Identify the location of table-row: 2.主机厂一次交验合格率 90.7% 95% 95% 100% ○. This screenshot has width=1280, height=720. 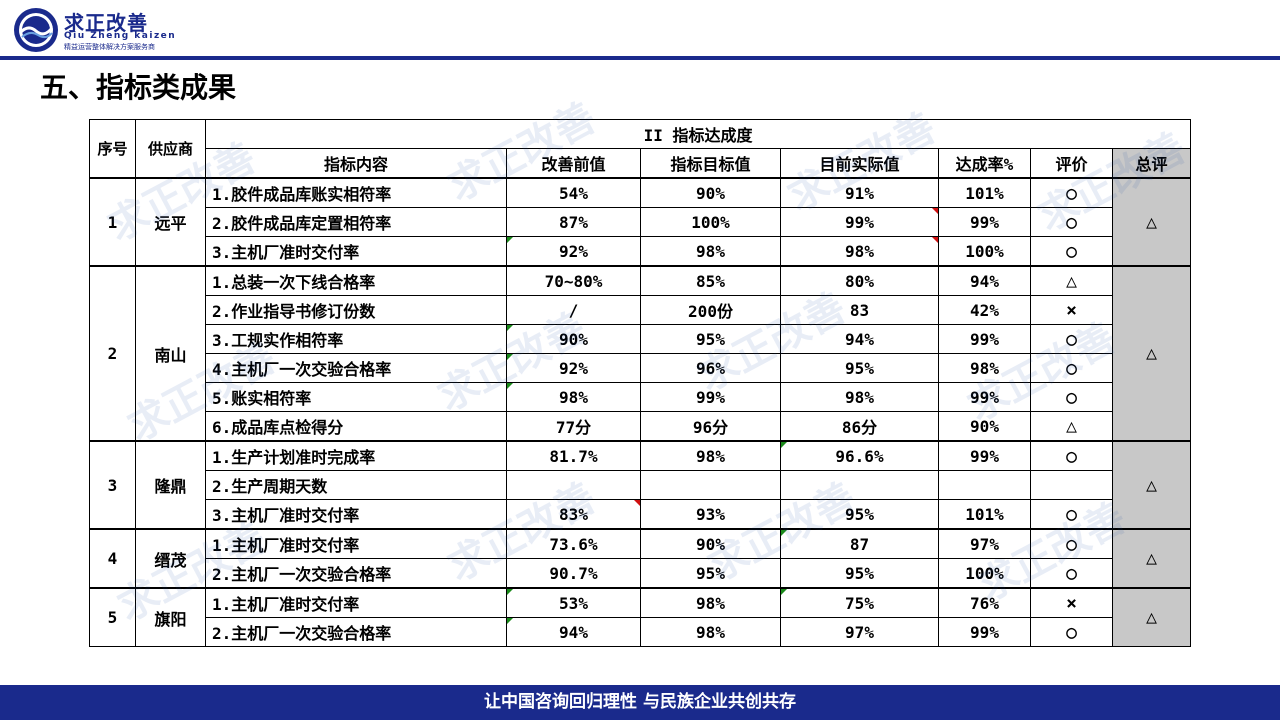
(640, 573).